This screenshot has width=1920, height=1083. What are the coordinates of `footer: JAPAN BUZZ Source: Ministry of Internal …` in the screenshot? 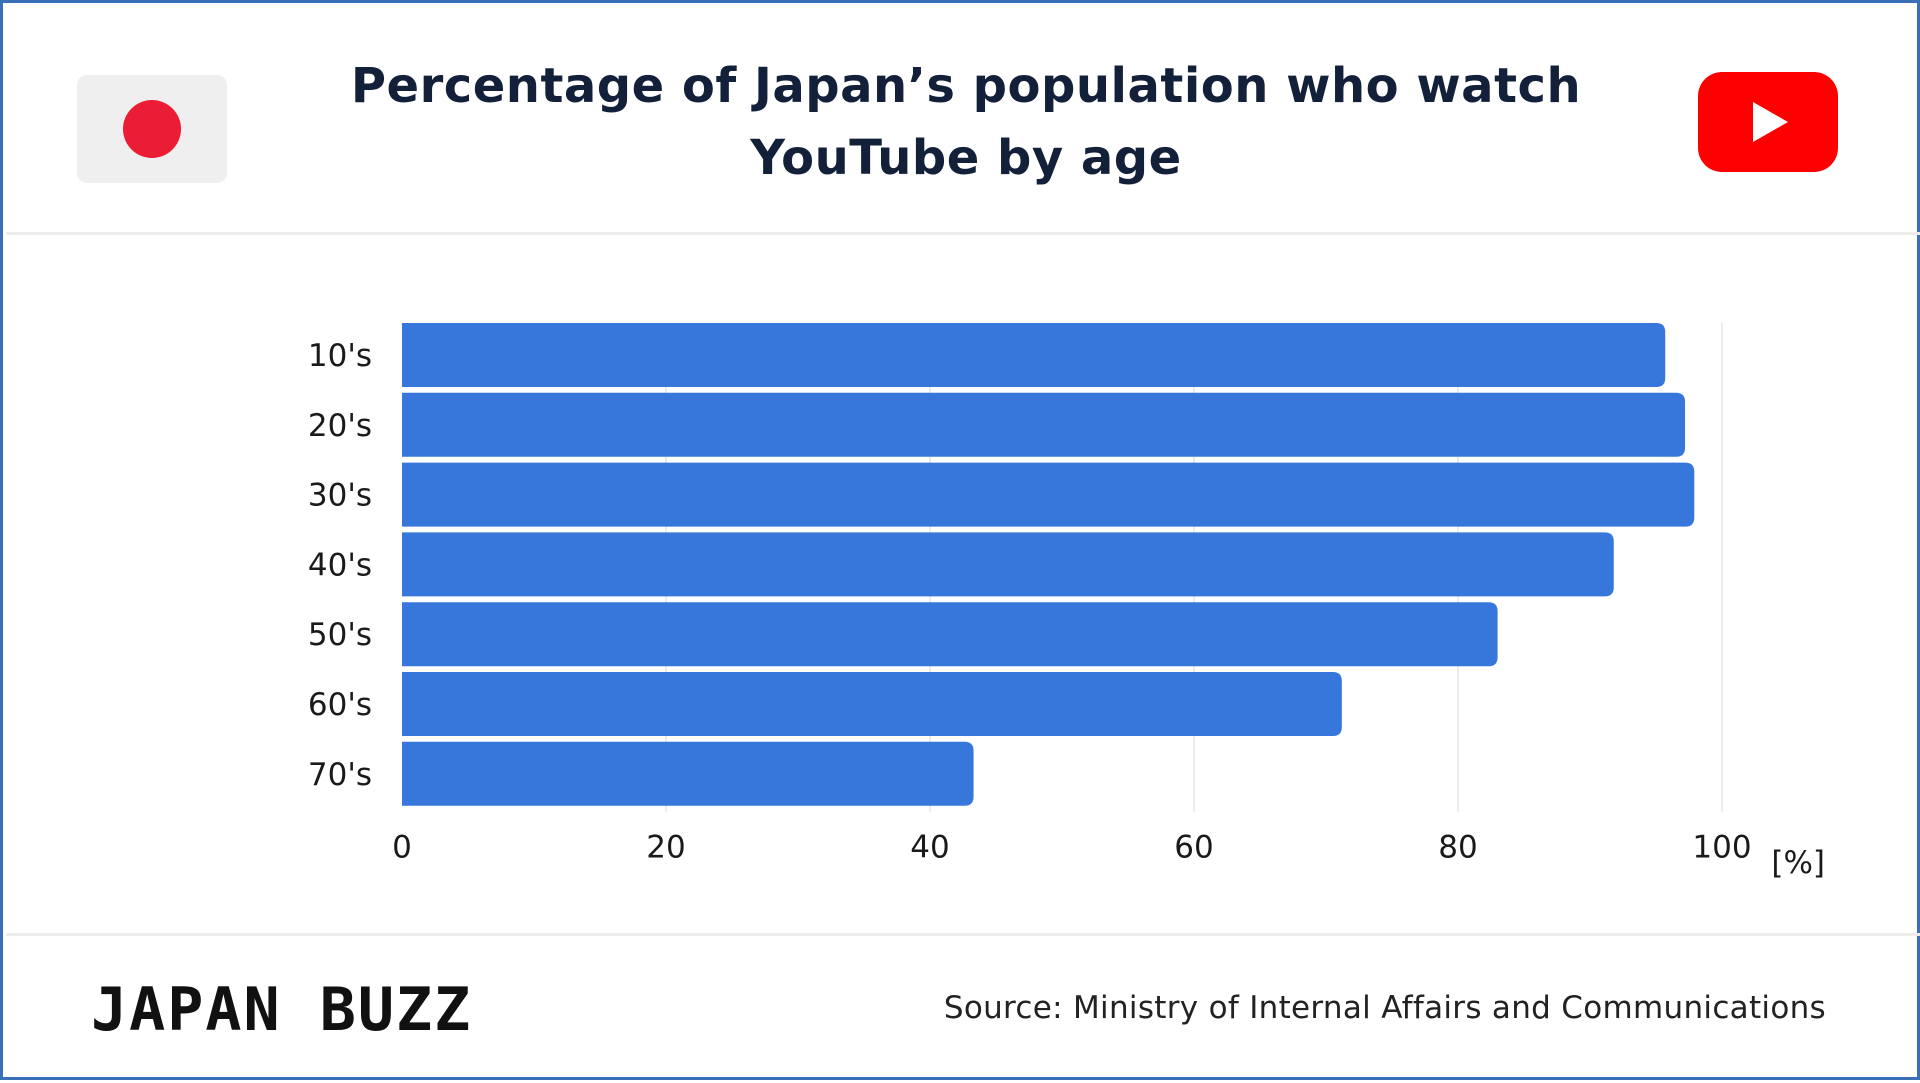 It's located at (963, 1006).